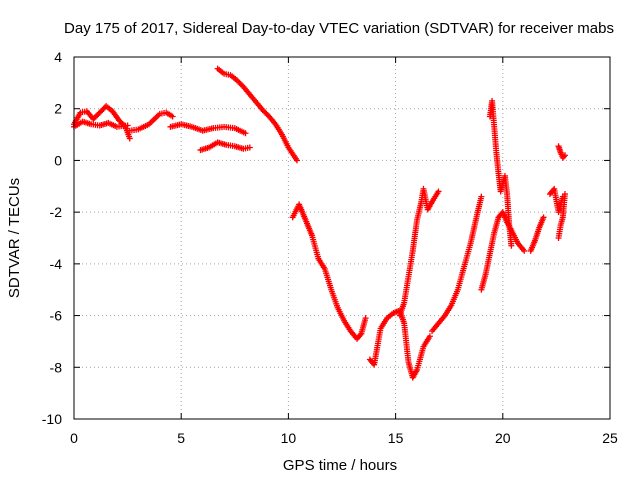 The height and width of the screenshot is (480, 640). What do you see at coordinates (74, 438) in the screenshot?
I see `x-tick-label: 0` at bounding box center [74, 438].